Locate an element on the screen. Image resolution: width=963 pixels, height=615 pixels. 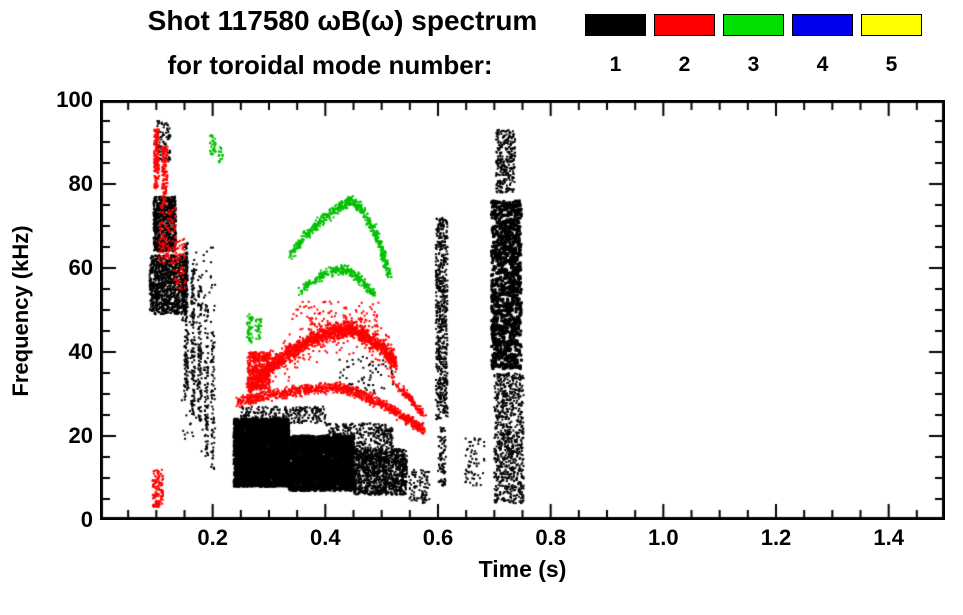
y-tick-label-60: 60 is located at coordinates (80, 267).